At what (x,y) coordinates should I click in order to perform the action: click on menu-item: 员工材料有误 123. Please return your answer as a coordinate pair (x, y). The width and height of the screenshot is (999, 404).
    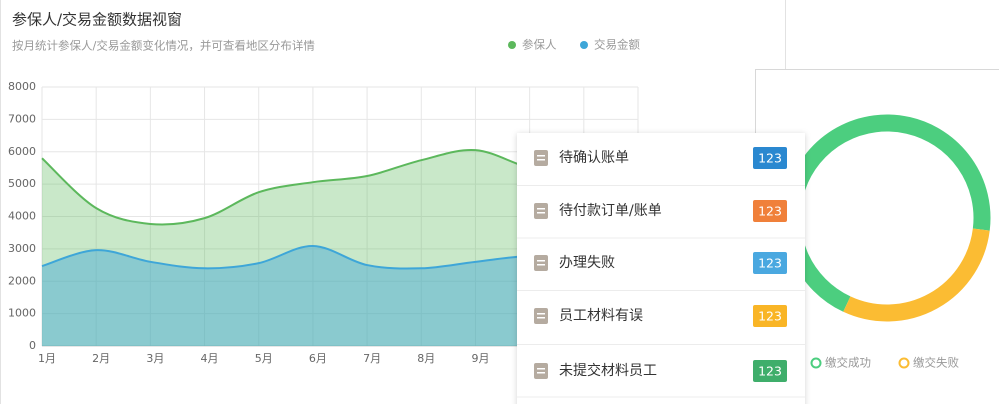
    Looking at the image, I should click on (660, 316).